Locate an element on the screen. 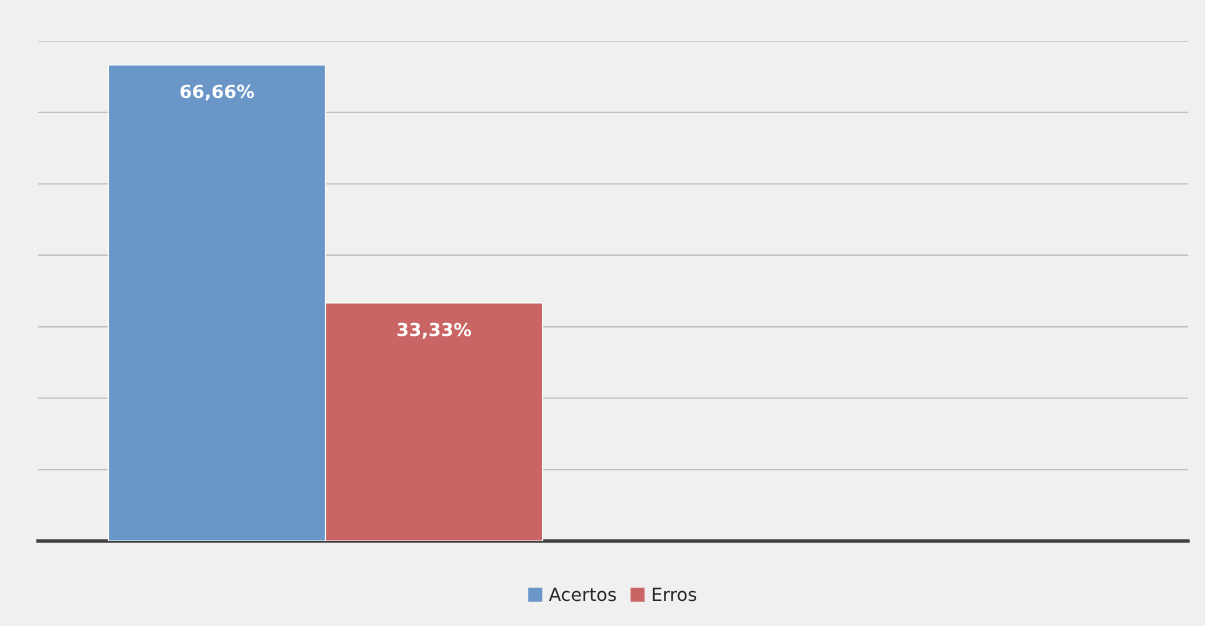  legend-label: Acertos is located at coordinates (582, 594).